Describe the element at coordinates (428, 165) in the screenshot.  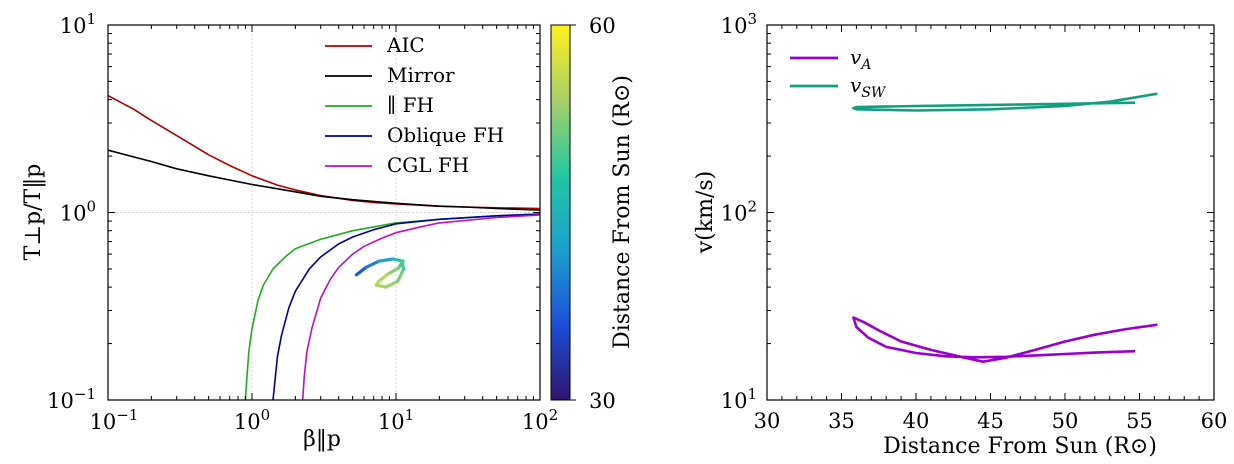
I see `legend-label: CGL FH` at that location.